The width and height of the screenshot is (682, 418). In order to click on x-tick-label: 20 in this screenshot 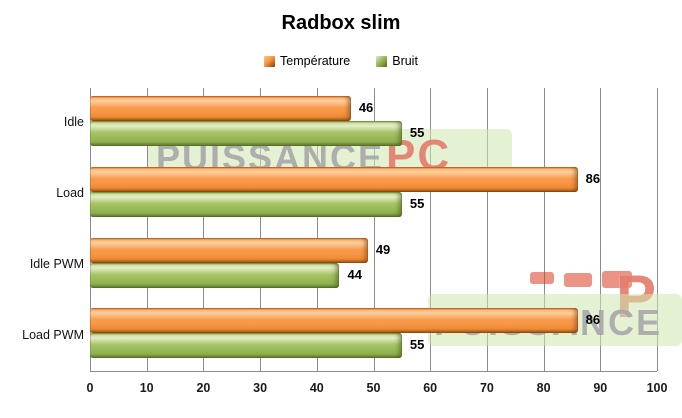, I will do `click(203, 388)`.